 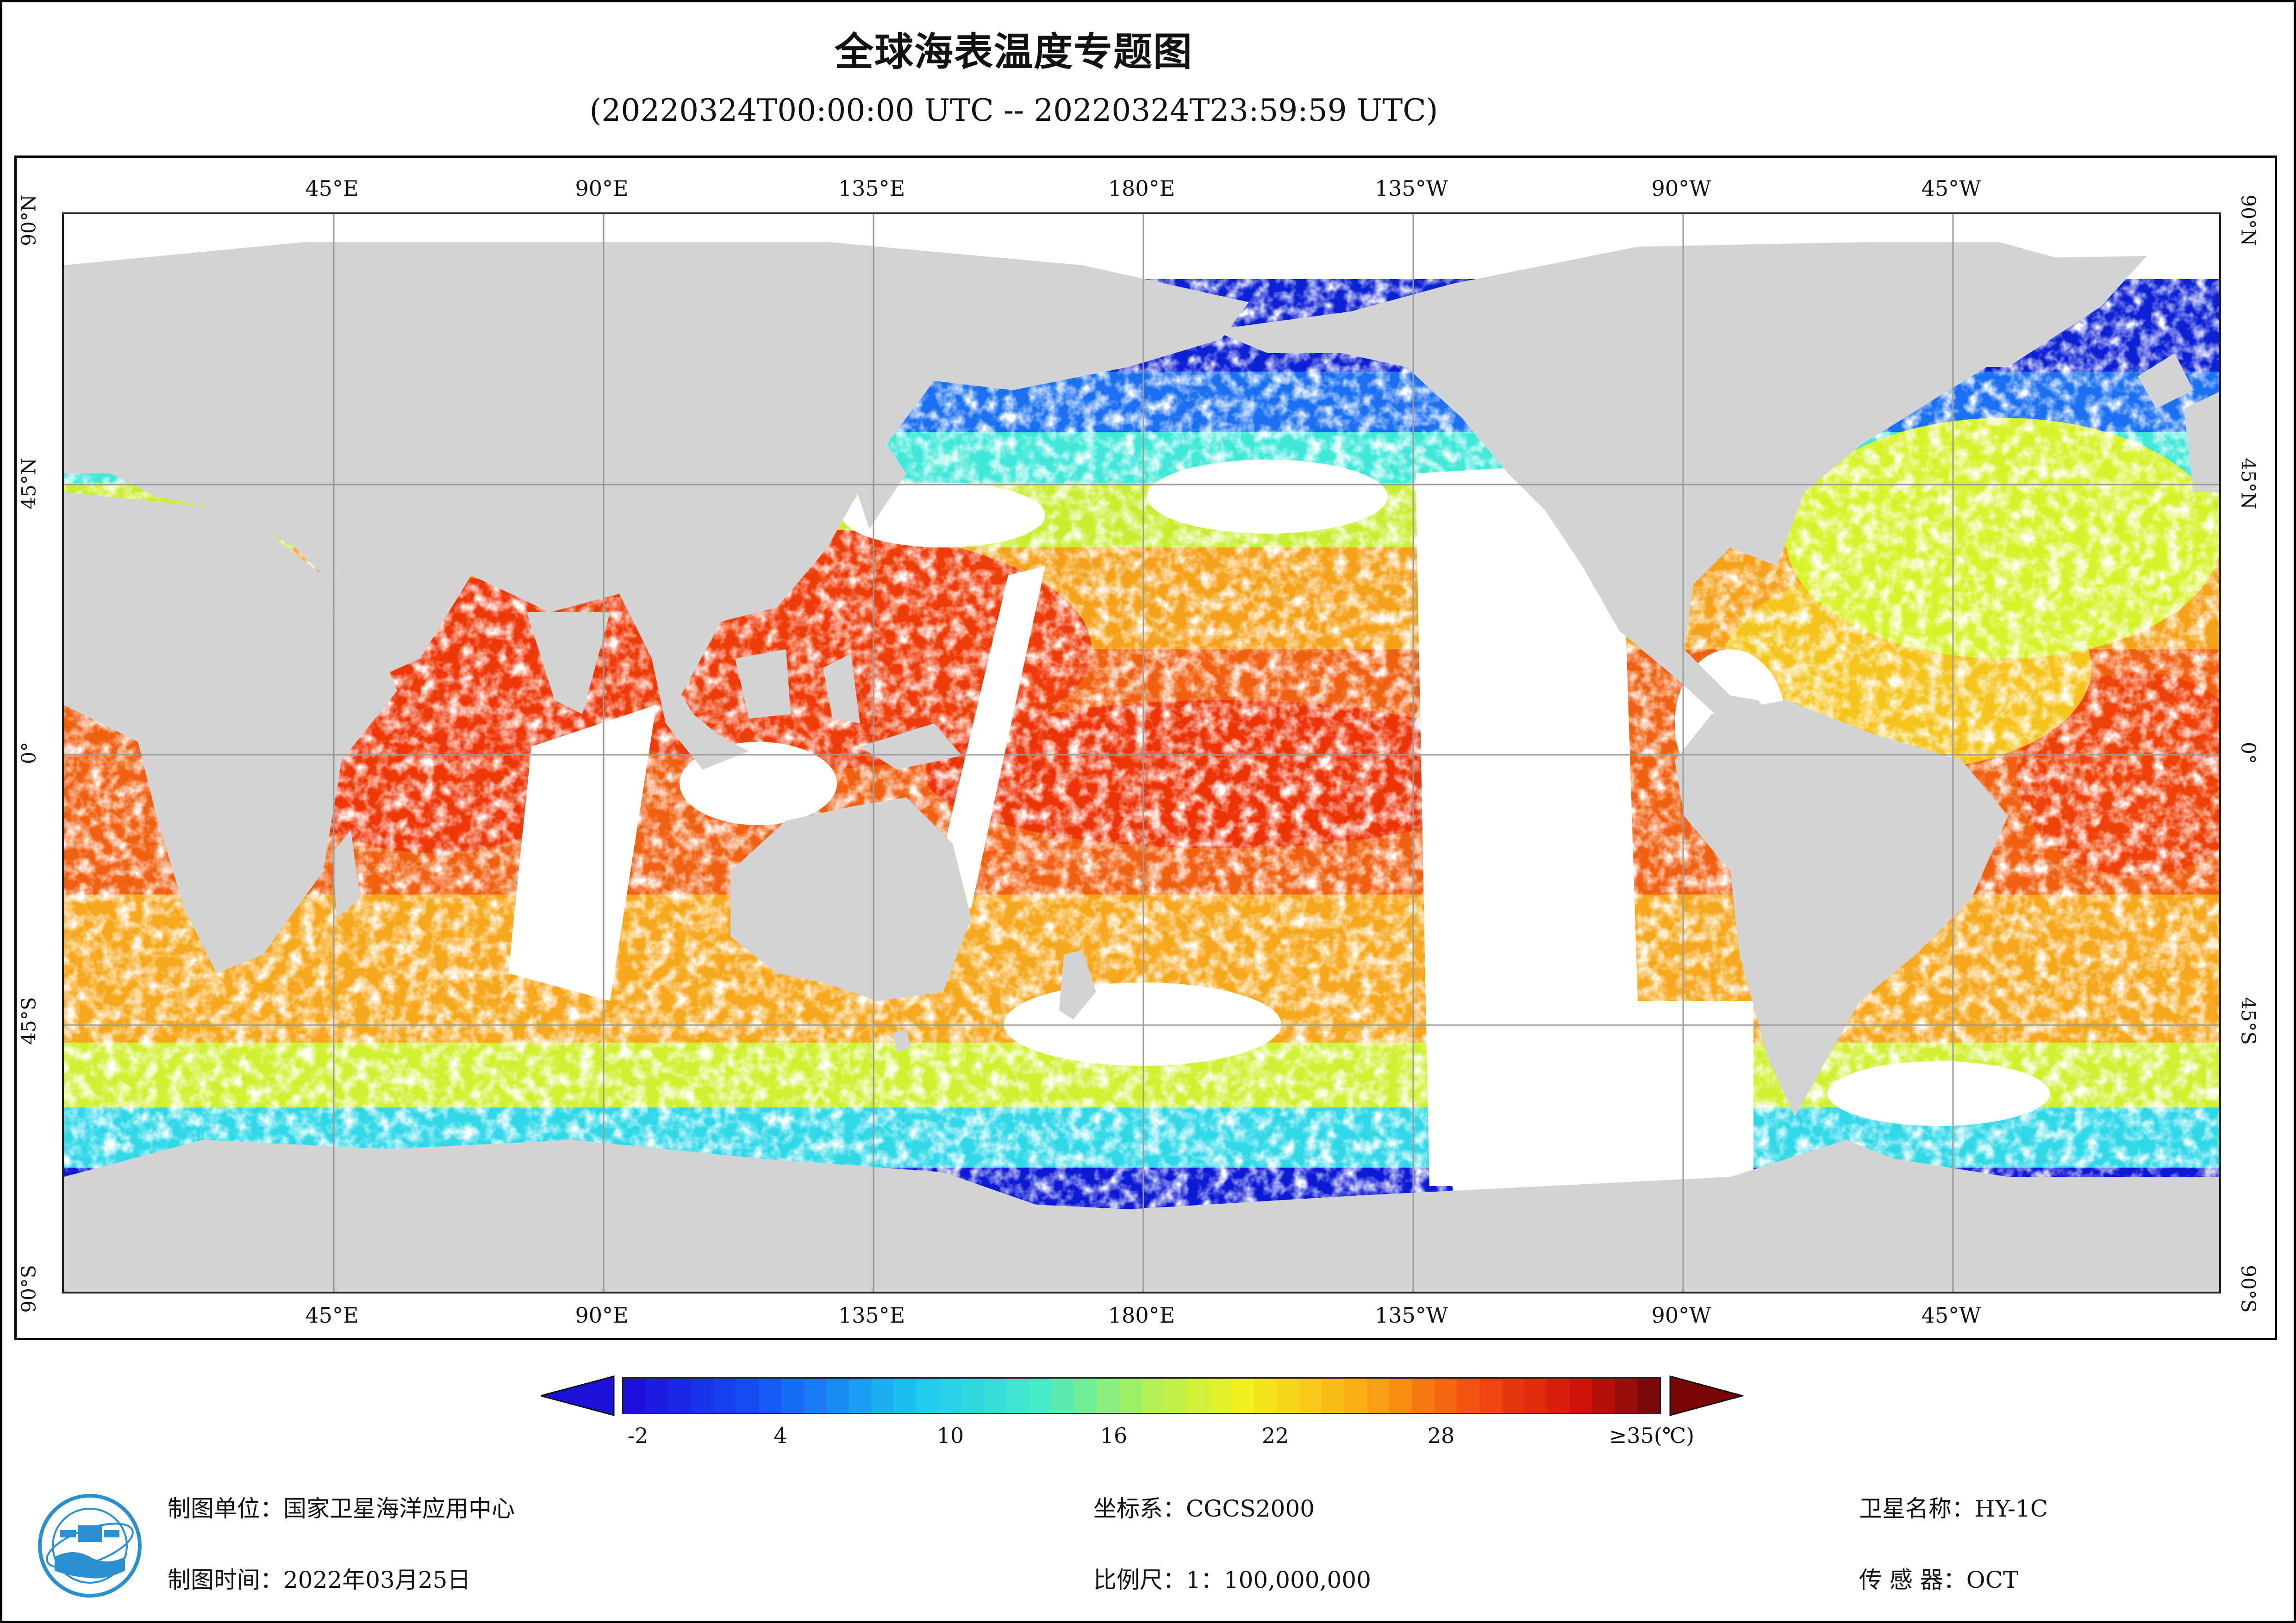 I want to click on lat-label-right-90s: 90°S, so click(x=2248, y=1289).